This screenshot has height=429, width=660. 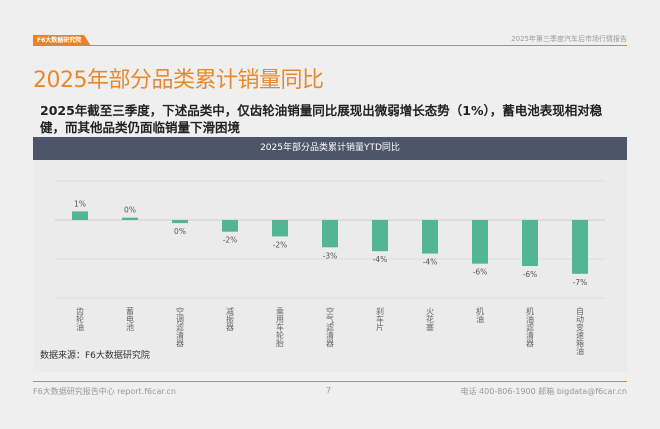 I want to click on data-source: 数据来源：F6大数据研究院, so click(x=95, y=356).